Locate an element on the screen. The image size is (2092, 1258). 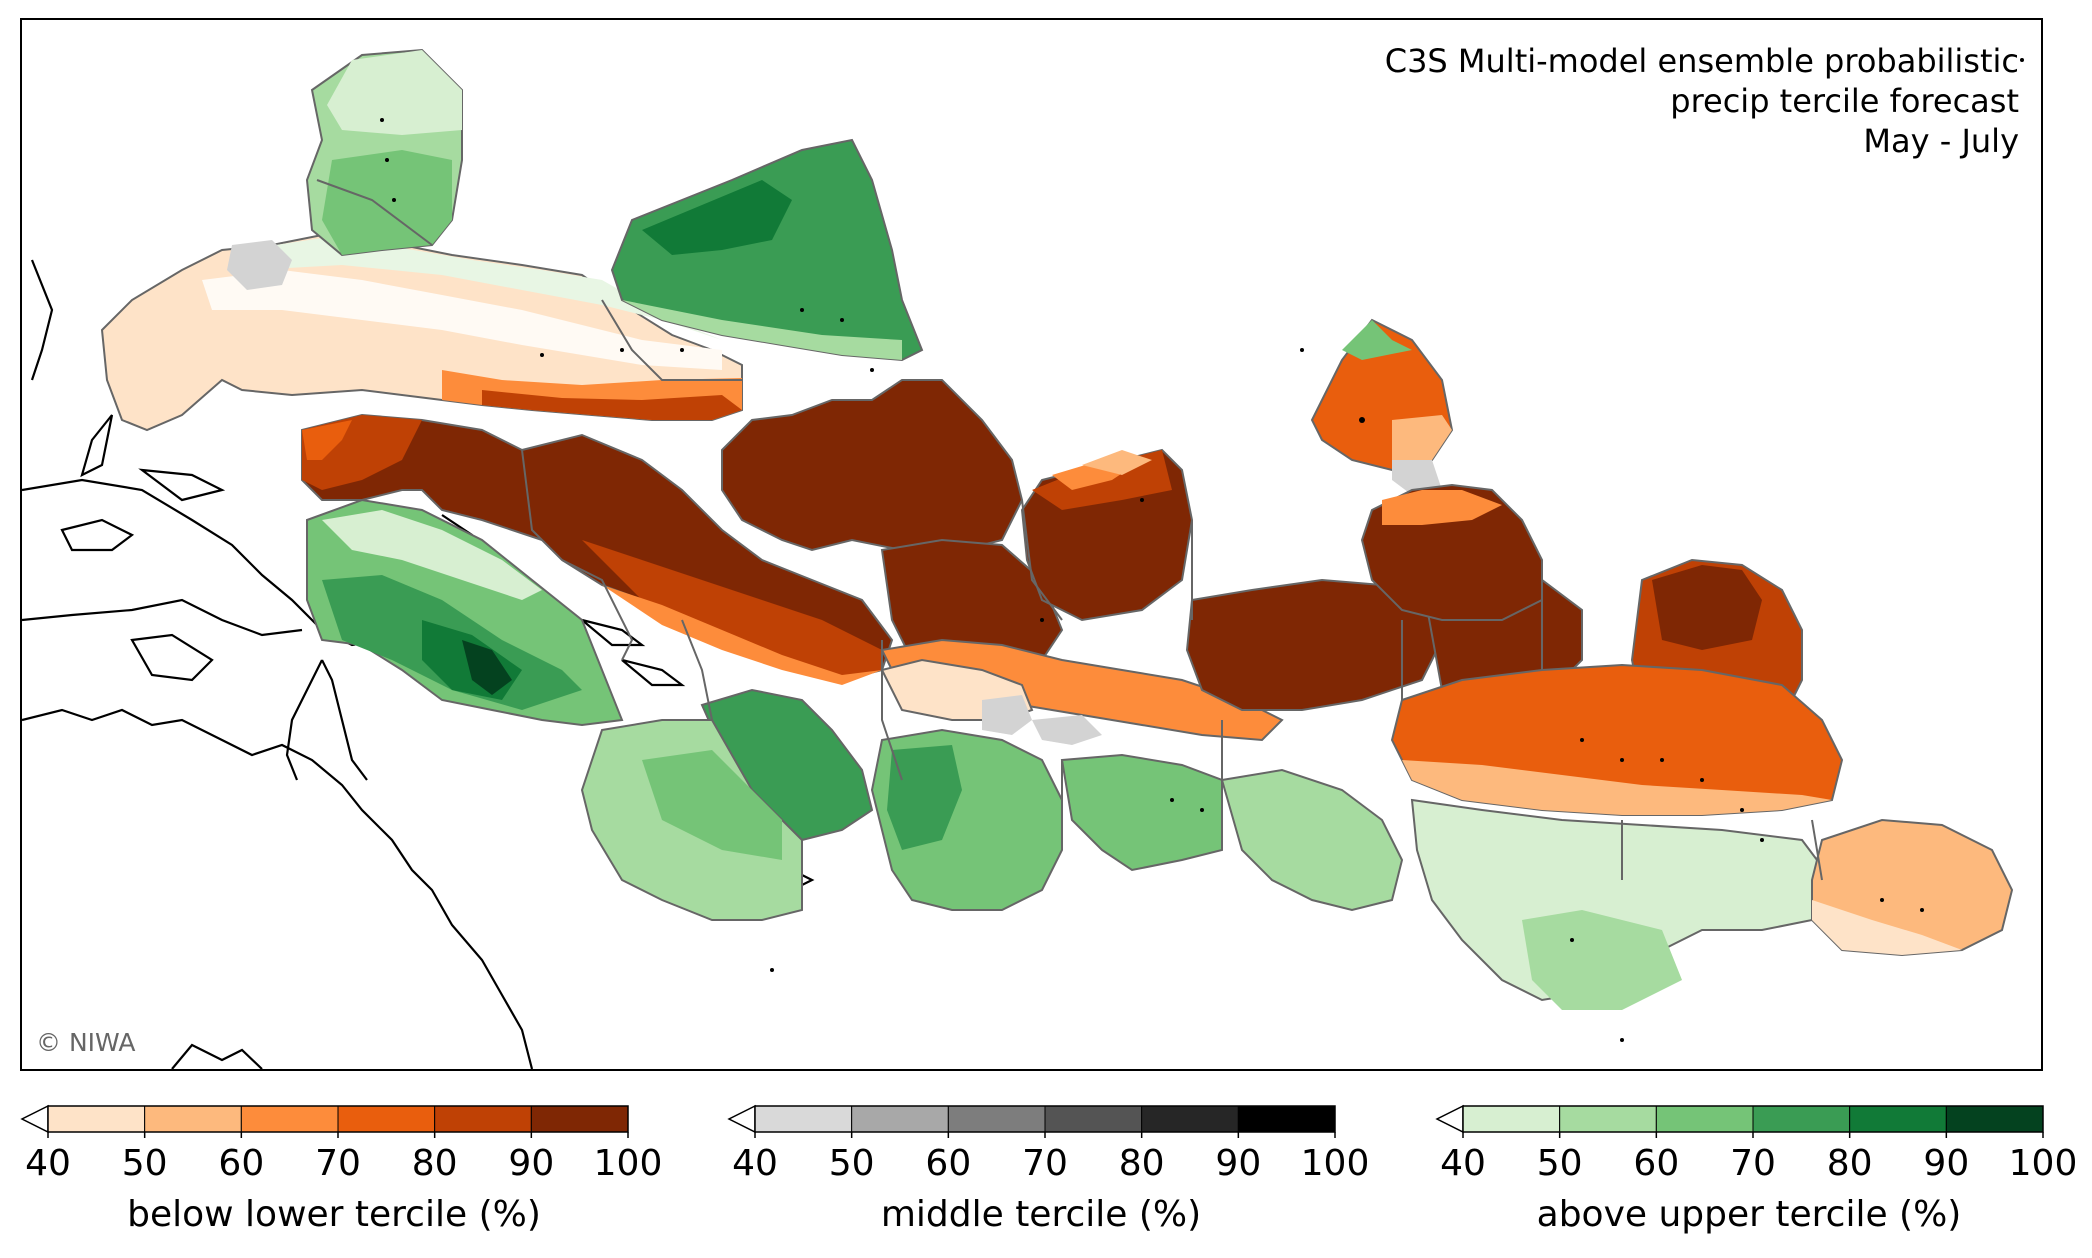
colorbar-label: above upper tercile (%) is located at coordinates (1749, 1214).